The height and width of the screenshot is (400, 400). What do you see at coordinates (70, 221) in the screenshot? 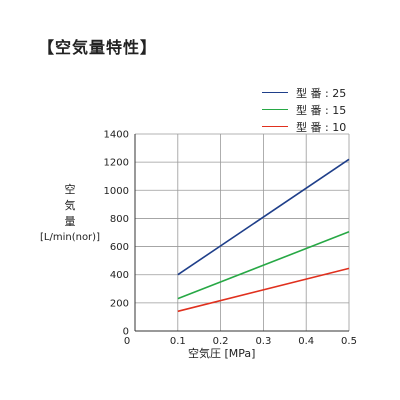
I see `y-axis-label-char: 量` at bounding box center [70, 221].